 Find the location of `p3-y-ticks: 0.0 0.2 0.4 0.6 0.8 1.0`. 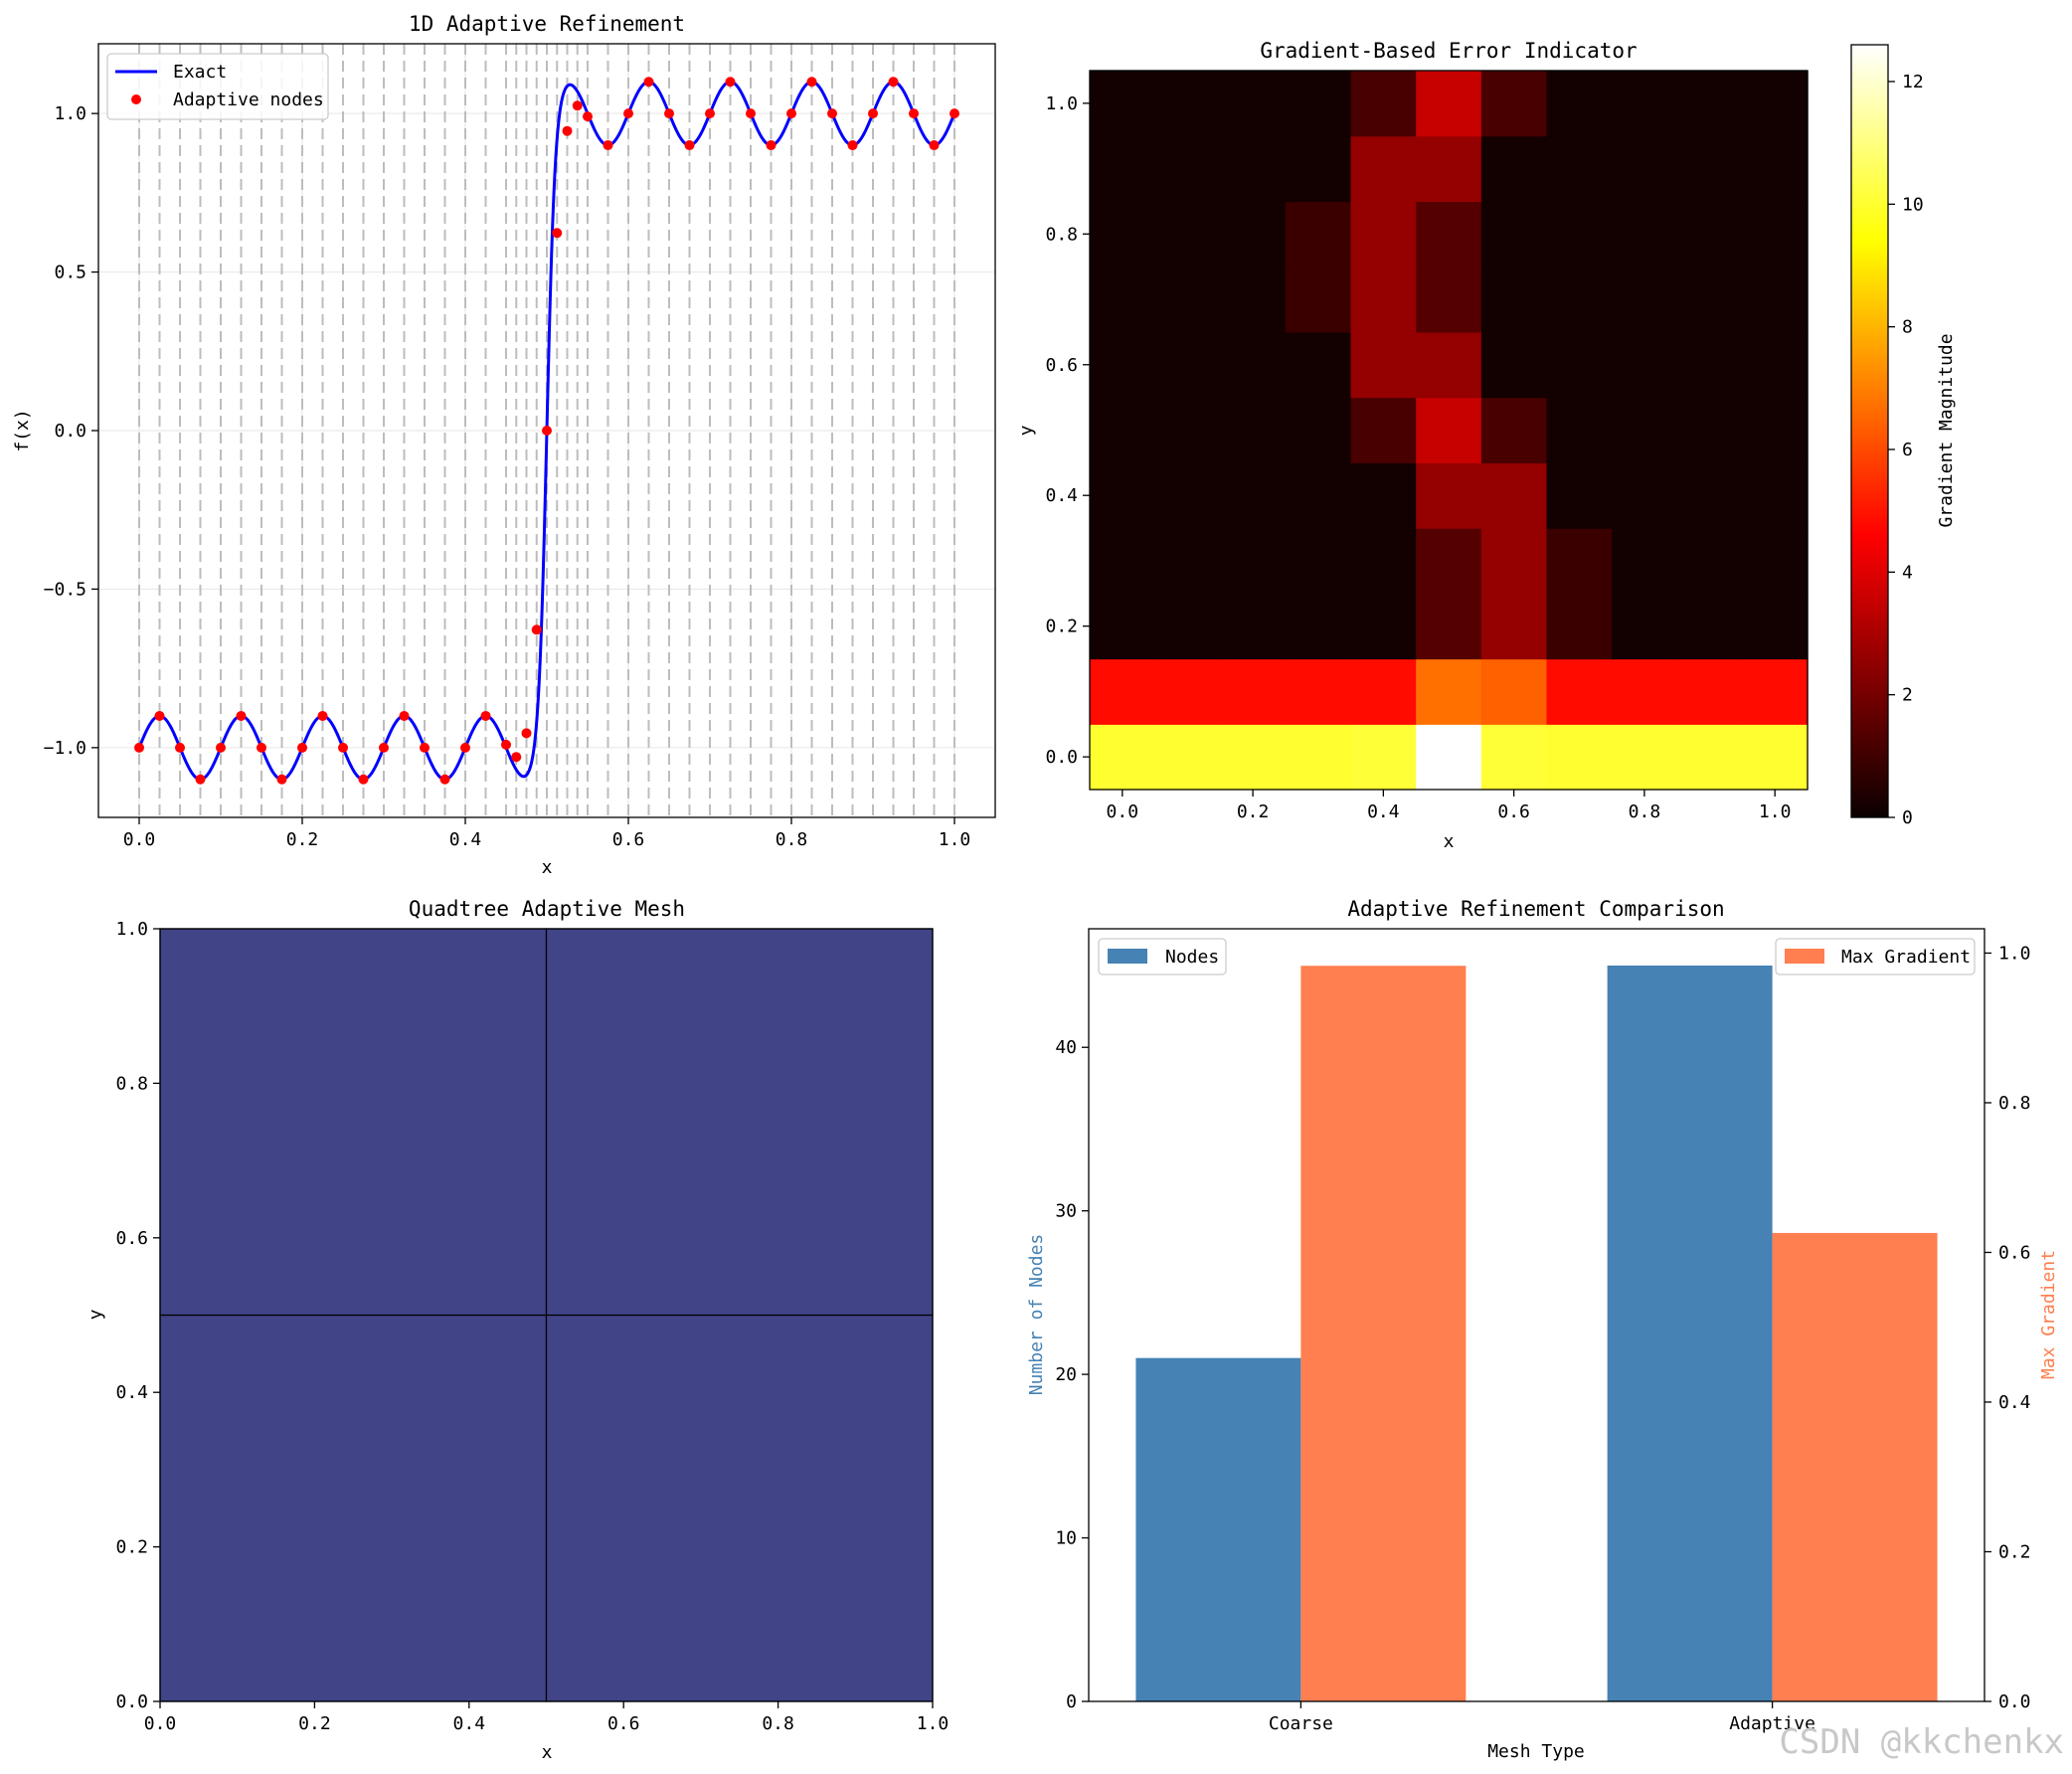

p3-y-ticks: 0.0 0.2 0.4 0.6 0.8 1.0 is located at coordinates (137, 1315).